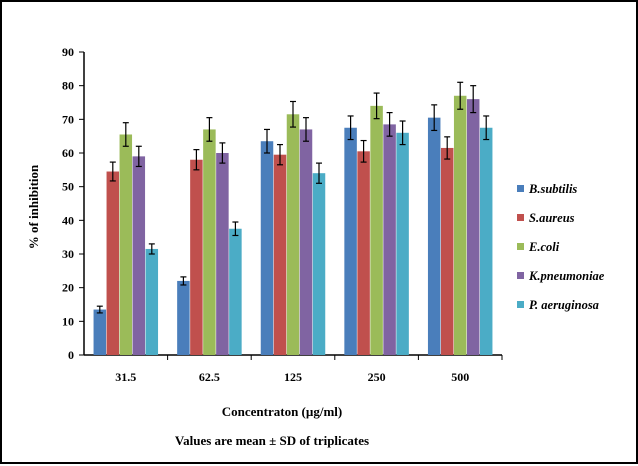  I want to click on x-tick-label: 125, so click(293, 377).